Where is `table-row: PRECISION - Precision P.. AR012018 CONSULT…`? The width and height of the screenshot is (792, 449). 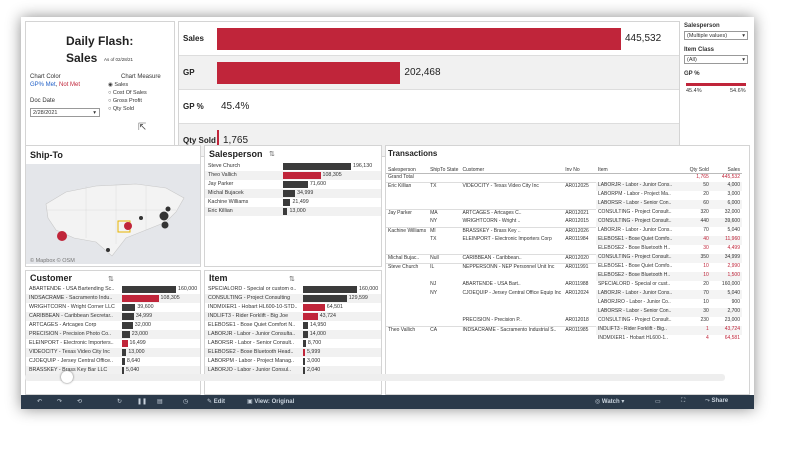 table-row: PRECISION - Precision P.. AR012018 CONSULT… is located at coordinates (564, 321).